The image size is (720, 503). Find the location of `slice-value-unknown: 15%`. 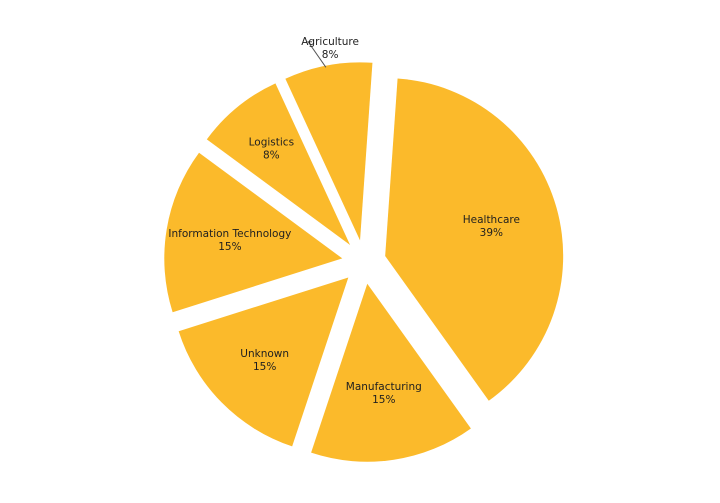

slice-value-unknown: 15% is located at coordinates (264, 367).